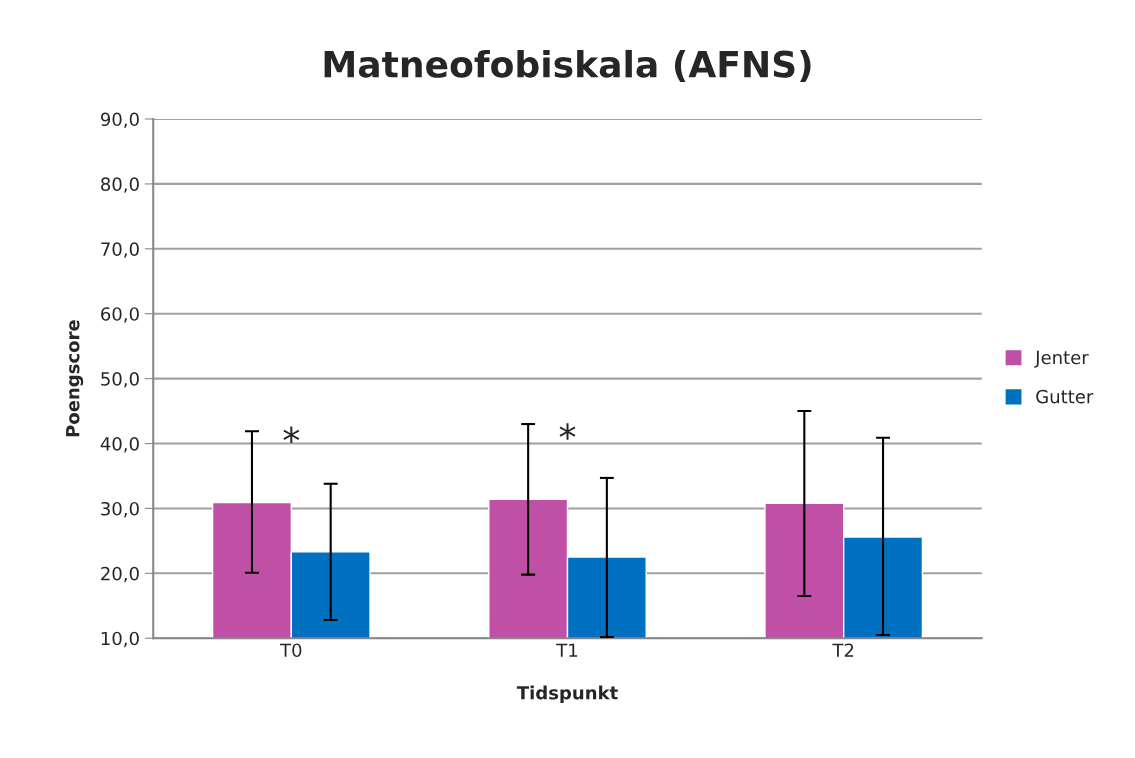 This screenshot has width=1135, height=758. What do you see at coordinates (120, 574) in the screenshot?
I see `y-tick-label: 20,0` at bounding box center [120, 574].